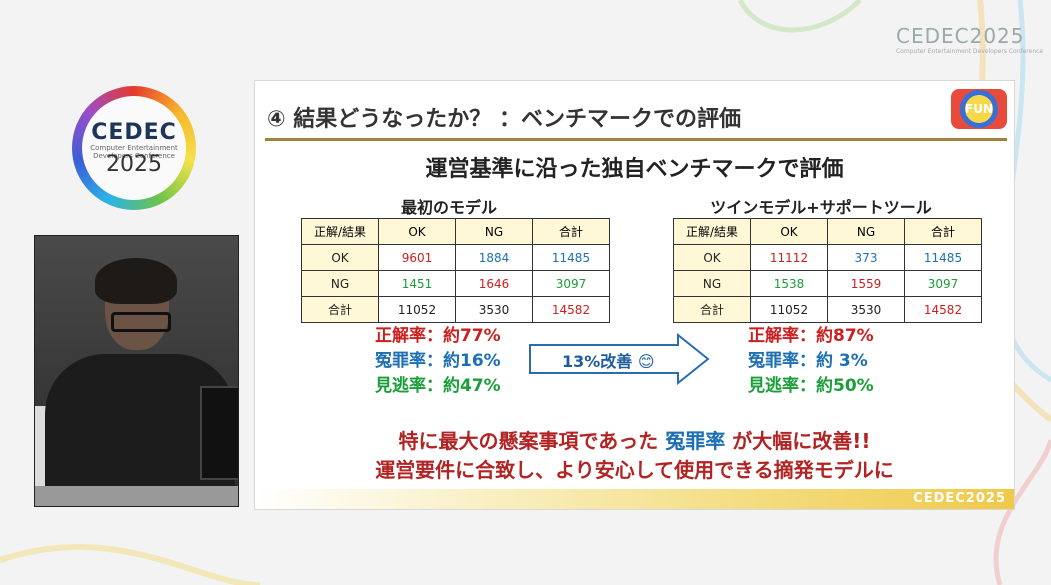 This screenshot has height=585, width=1051. Describe the element at coordinates (532, 441) in the screenshot. I see `conclusion-pre: 特に最大の懸案事項であった` at that location.